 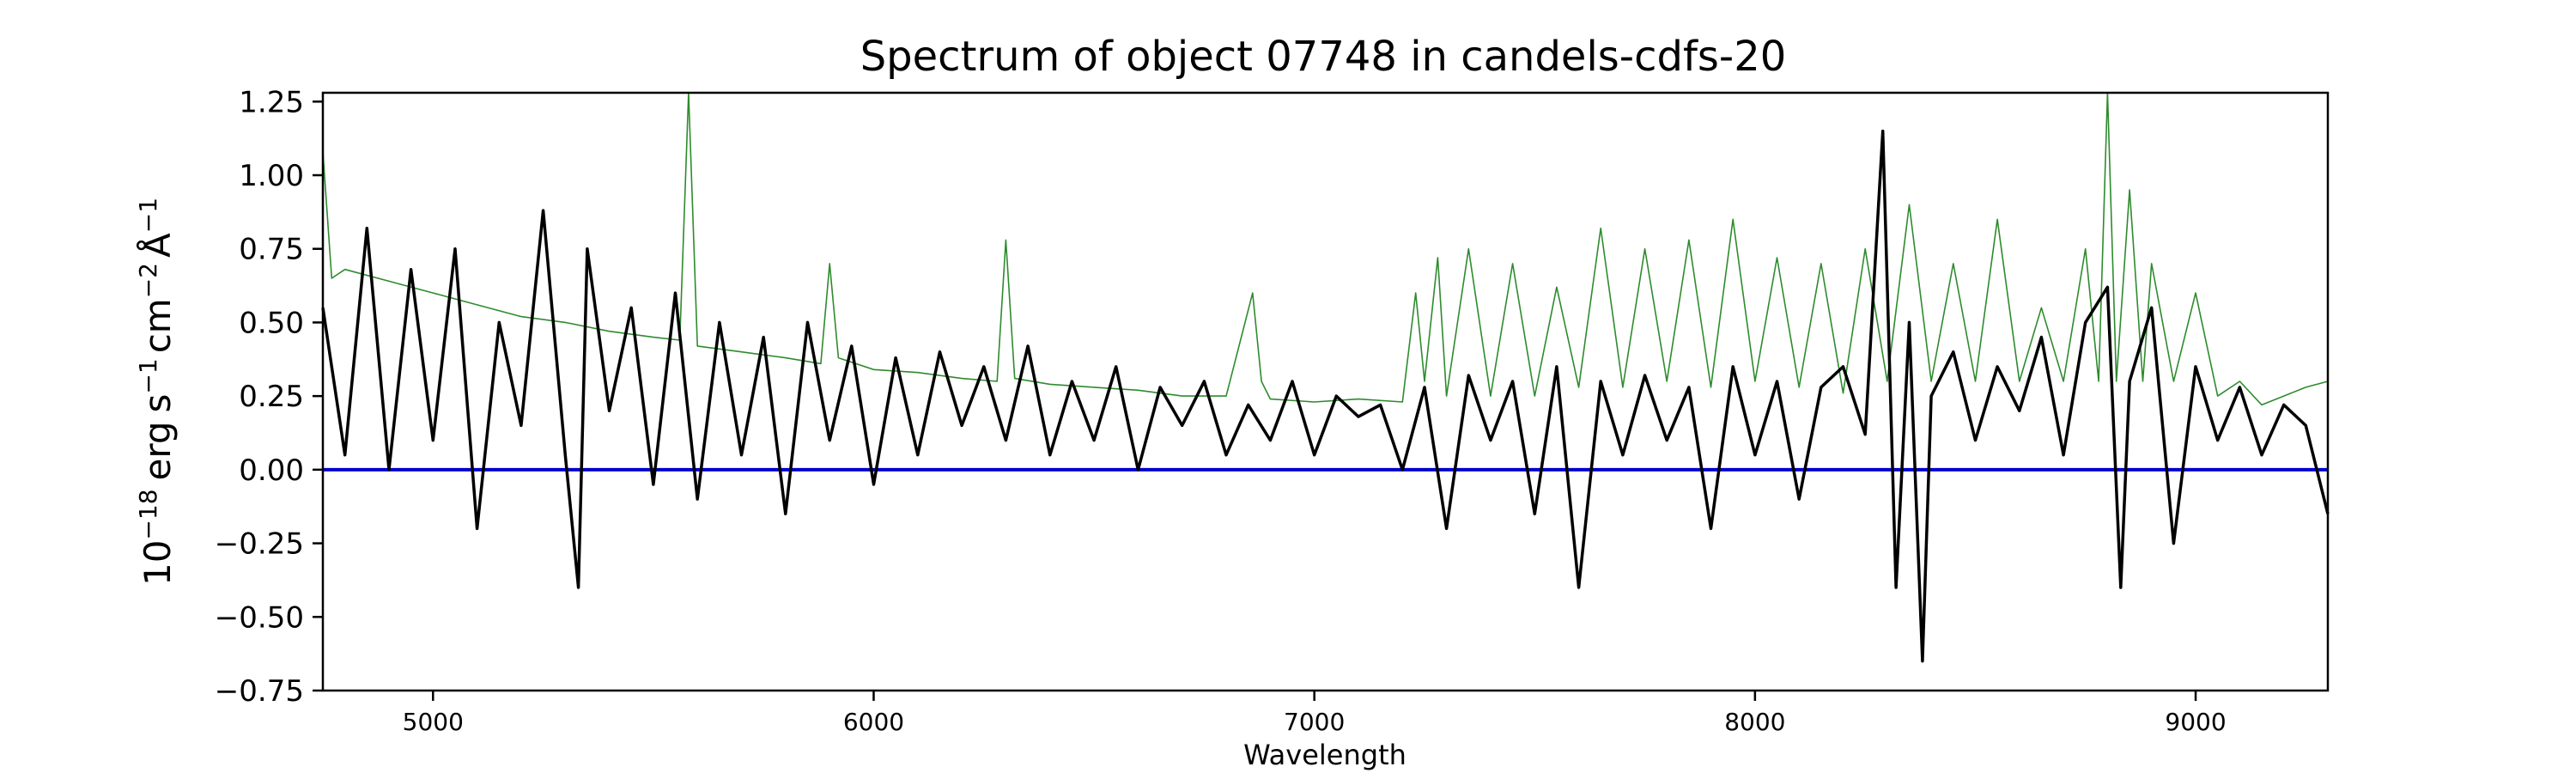 I want to click on ylabel-exp: −18, so click(x=148, y=514).